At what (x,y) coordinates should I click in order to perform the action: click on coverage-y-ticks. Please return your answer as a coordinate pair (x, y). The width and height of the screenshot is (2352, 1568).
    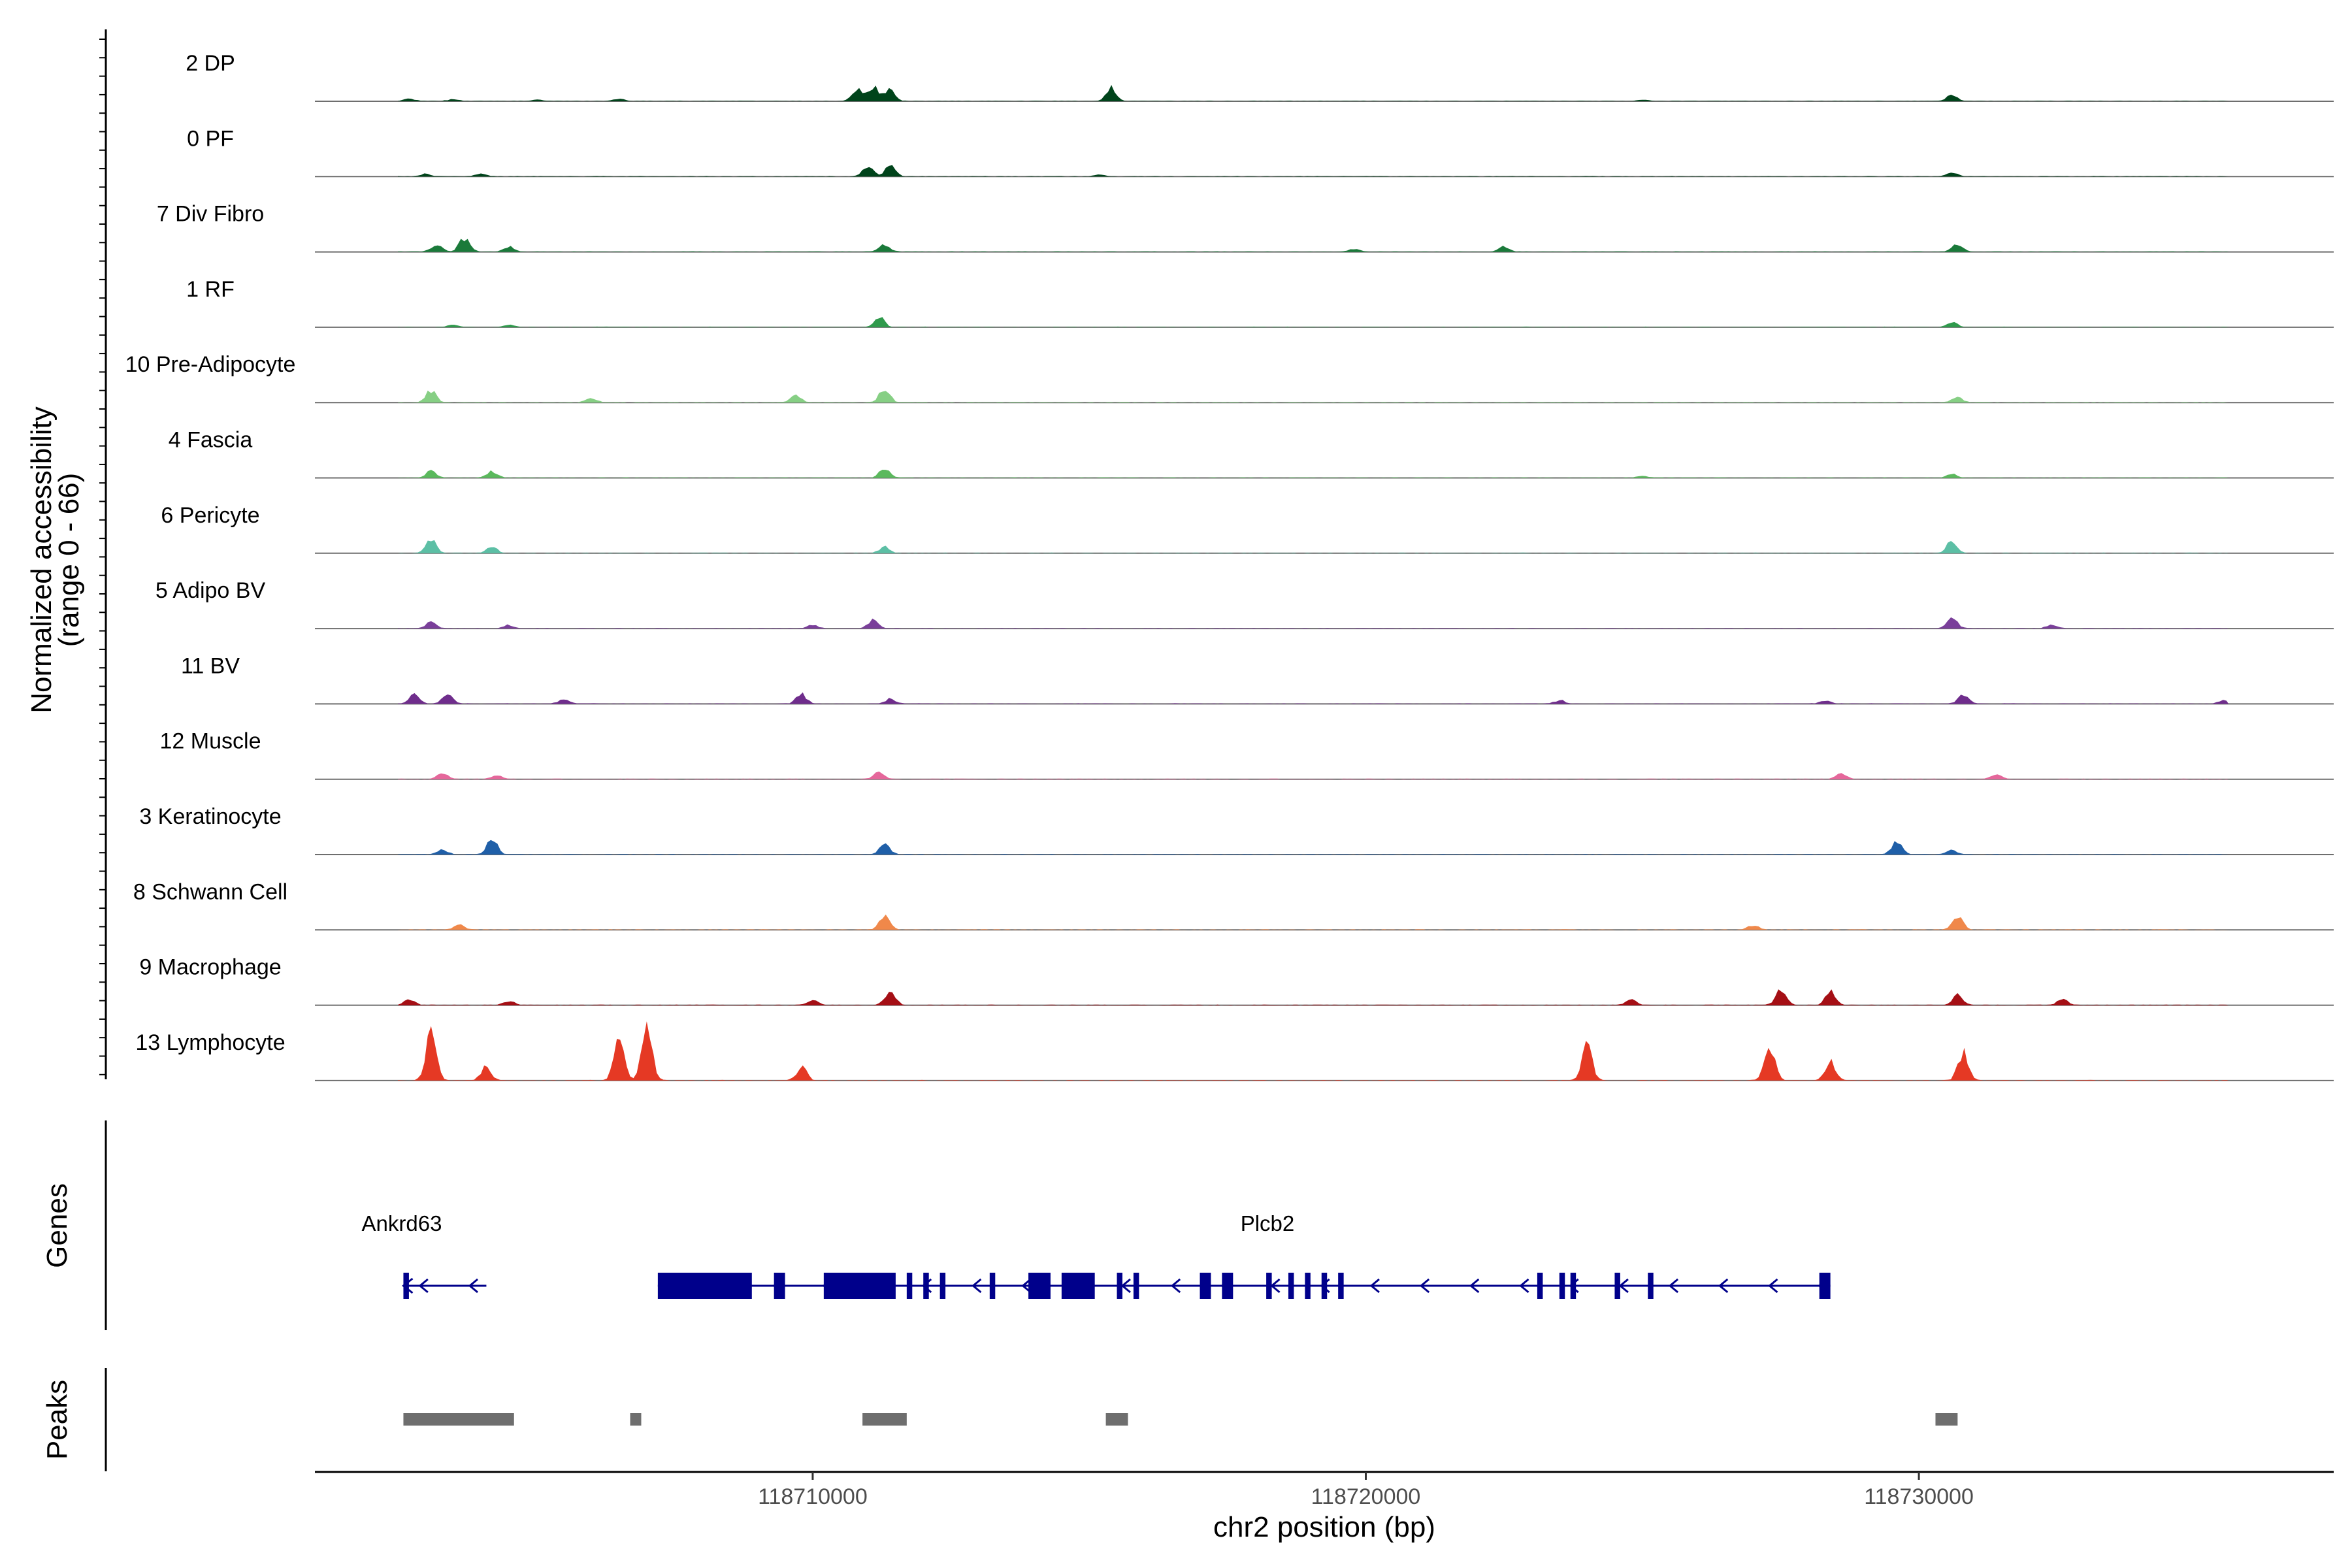
    Looking at the image, I should click on (102, 557).